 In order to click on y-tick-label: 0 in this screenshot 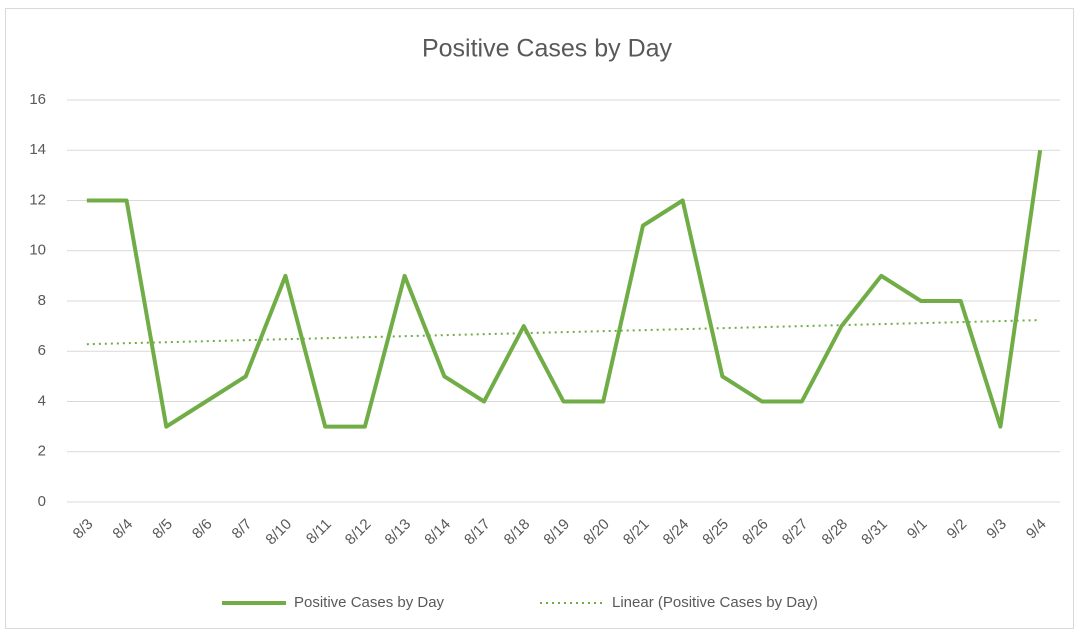, I will do `click(42, 501)`.